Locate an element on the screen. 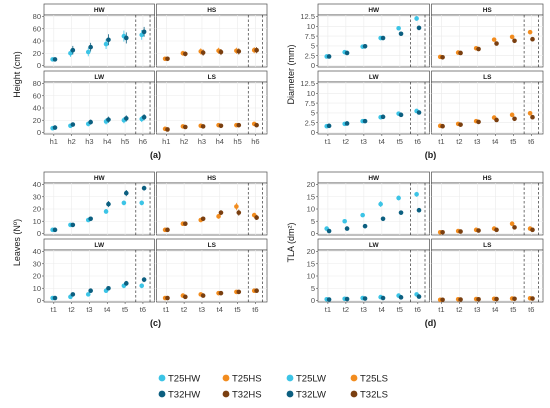 The height and width of the screenshot is (408, 550). figure-label: (b) is located at coordinates (431, 155).